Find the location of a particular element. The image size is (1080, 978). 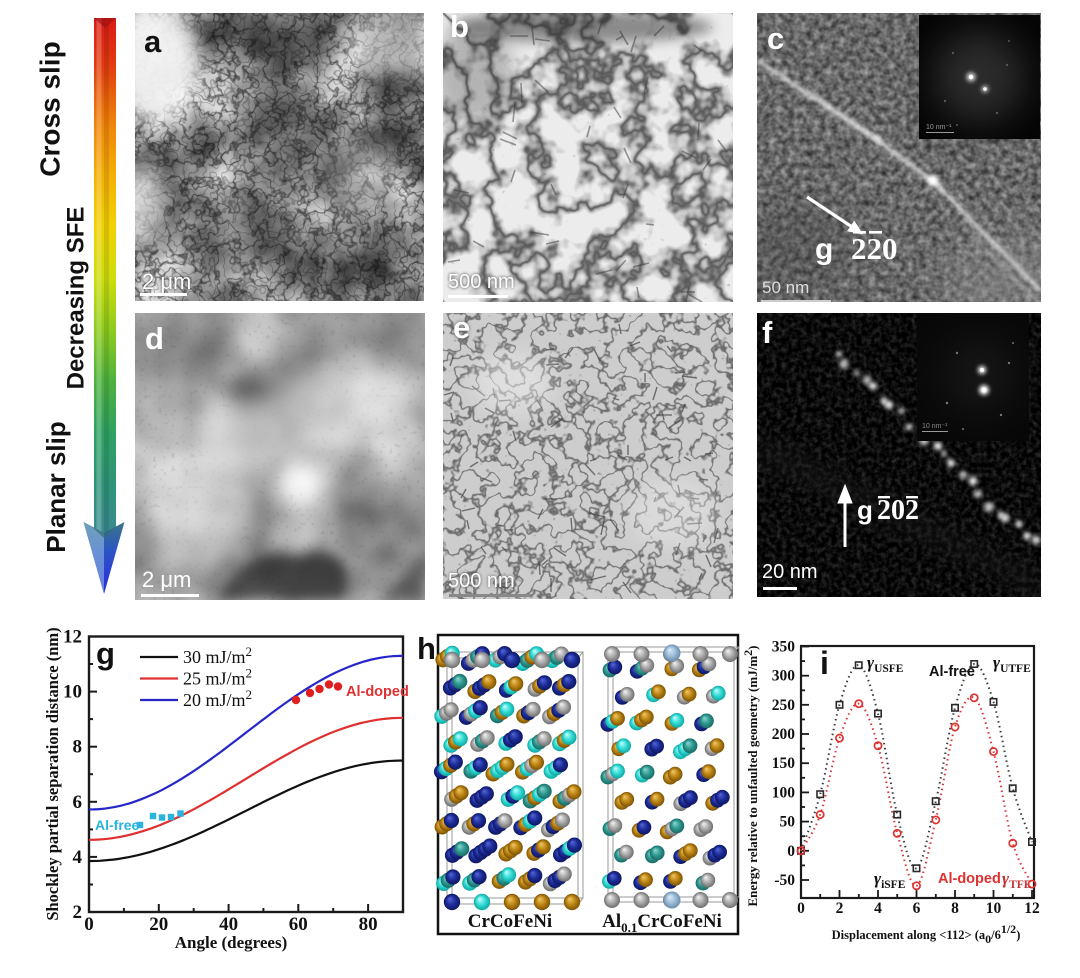

svg-text: 150 is located at coordinates (784, 763).